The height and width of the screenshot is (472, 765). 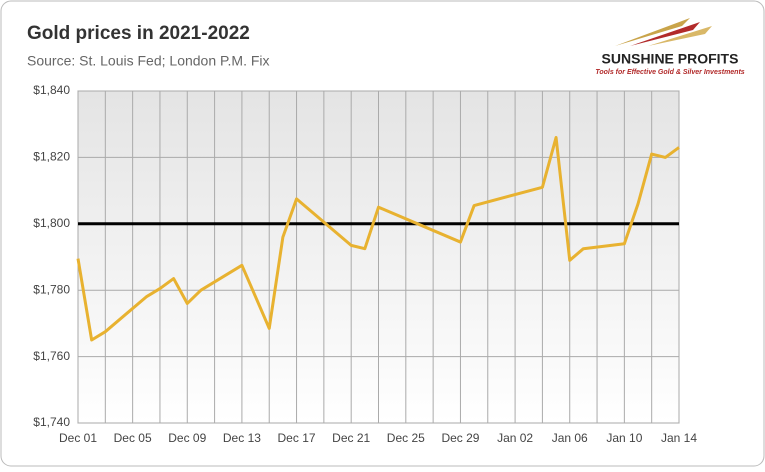 What do you see at coordinates (138, 33) in the screenshot?
I see `chart-title: Gold prices in 2021-2022` at bounding box center [138, 33].